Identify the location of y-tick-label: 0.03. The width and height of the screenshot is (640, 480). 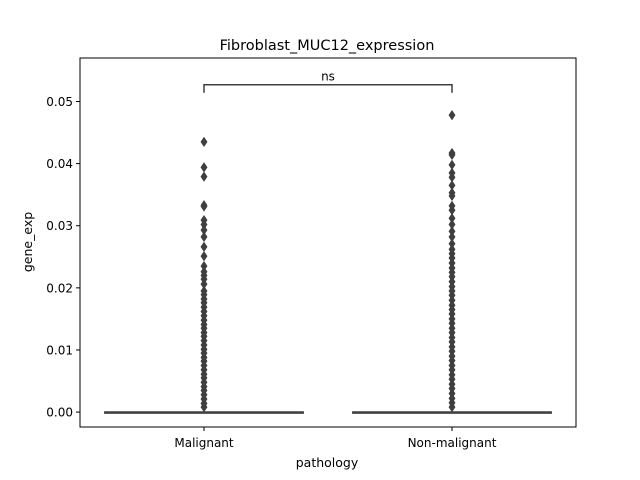
(59, 226).